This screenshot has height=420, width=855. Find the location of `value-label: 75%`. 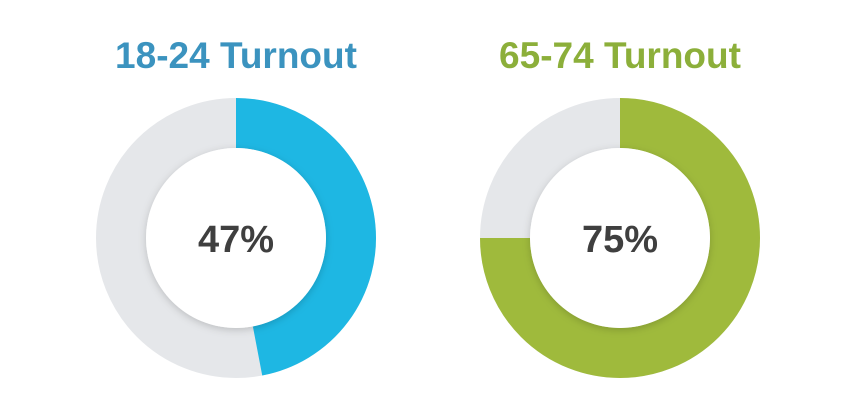

value-label: 75% is located at coordinates (620, 240).